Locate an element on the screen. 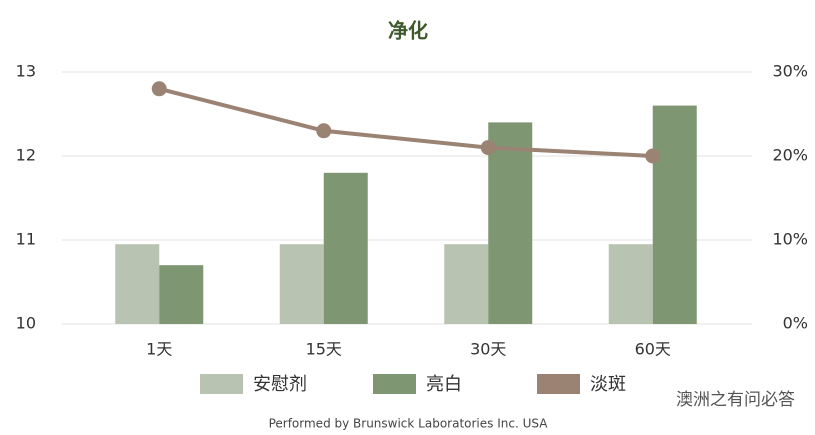 This screenshot has width=815, height=435. x-tick-label: 30天 is located at coordinates (488, 349).